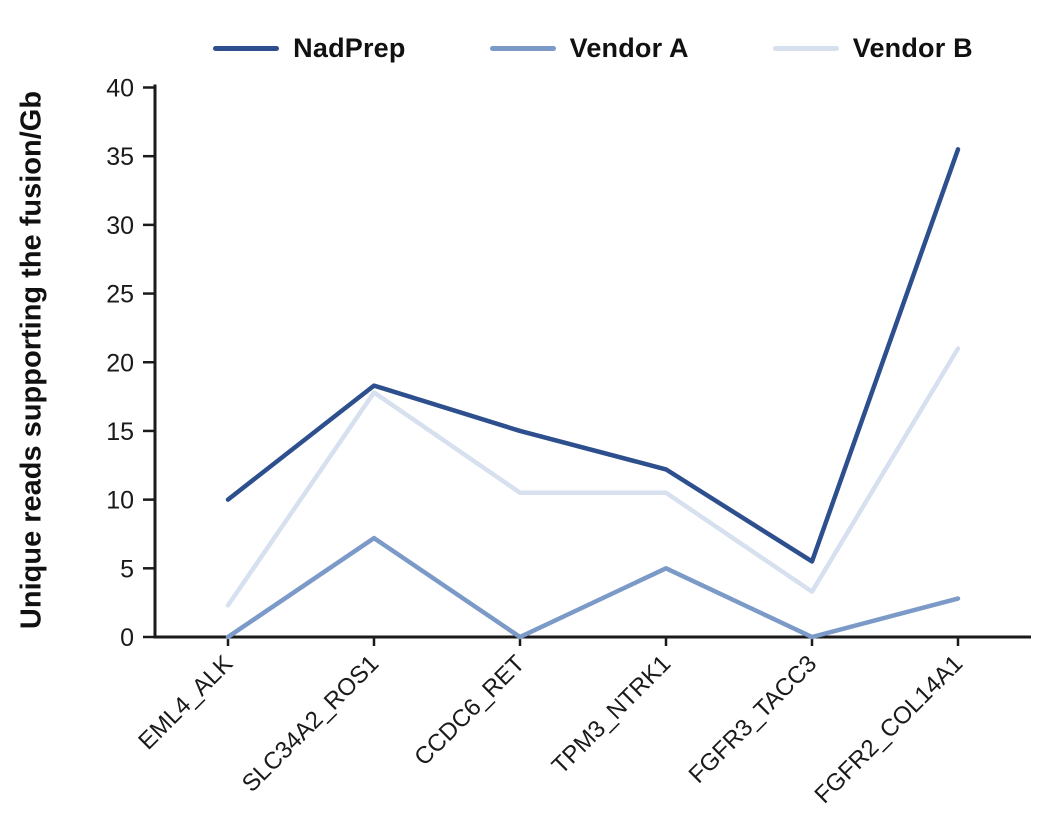 The height and width of the screenshot is (827, 1046). I want to click on x-tick-label: FGFR3_TACC3, so click(753, 719).